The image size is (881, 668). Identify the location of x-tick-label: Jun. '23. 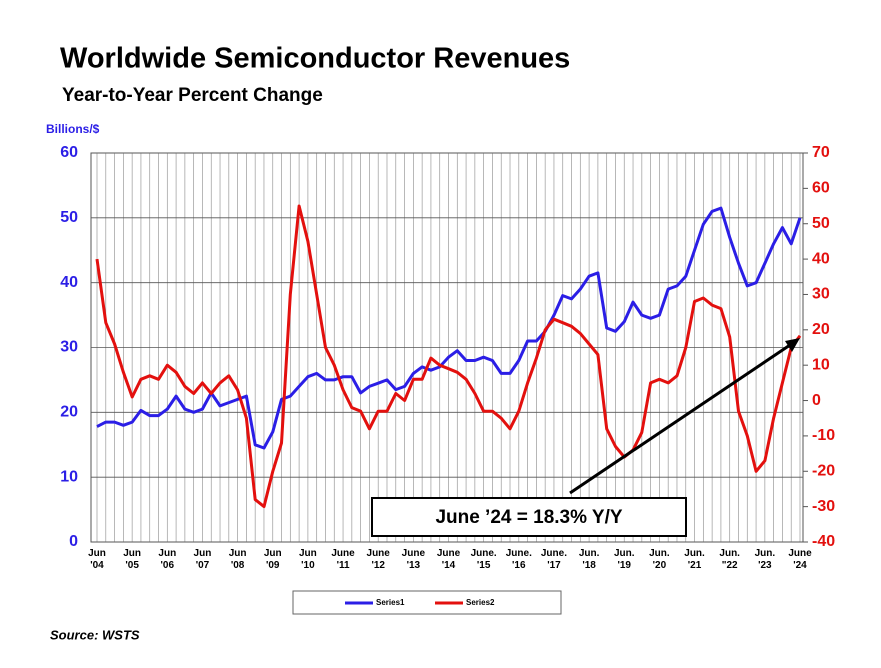
(765, 559).